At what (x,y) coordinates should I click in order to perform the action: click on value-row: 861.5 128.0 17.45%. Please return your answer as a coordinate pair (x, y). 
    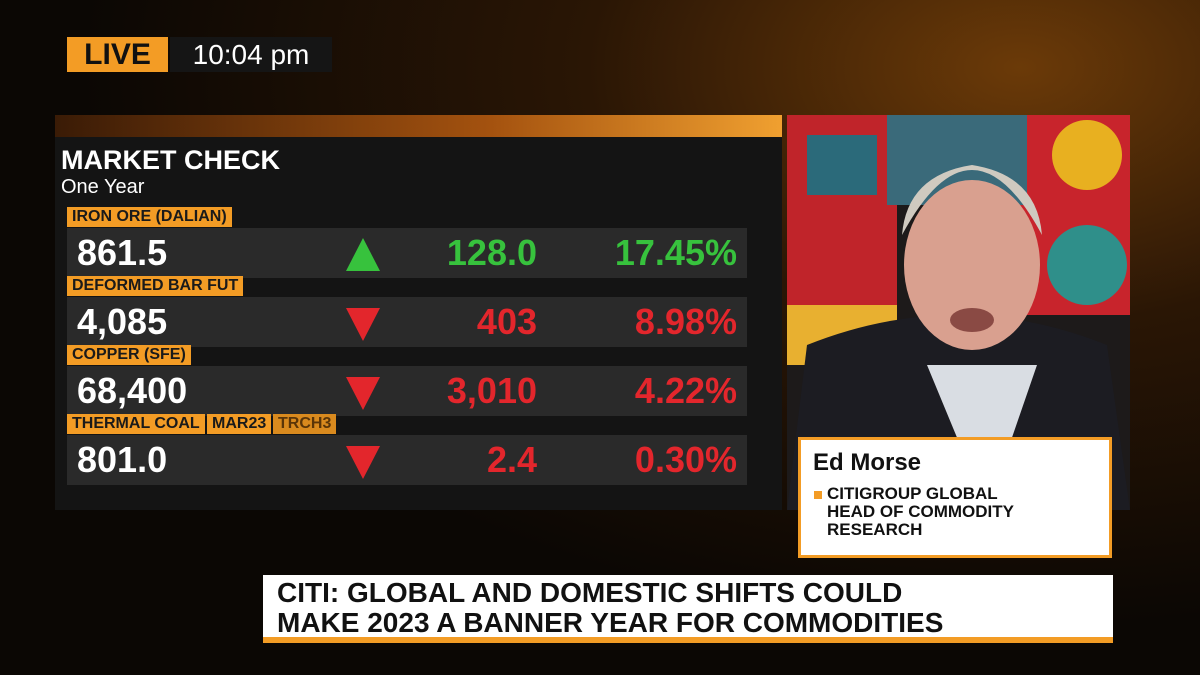
    Looking at the image, I should click on (407, 253).